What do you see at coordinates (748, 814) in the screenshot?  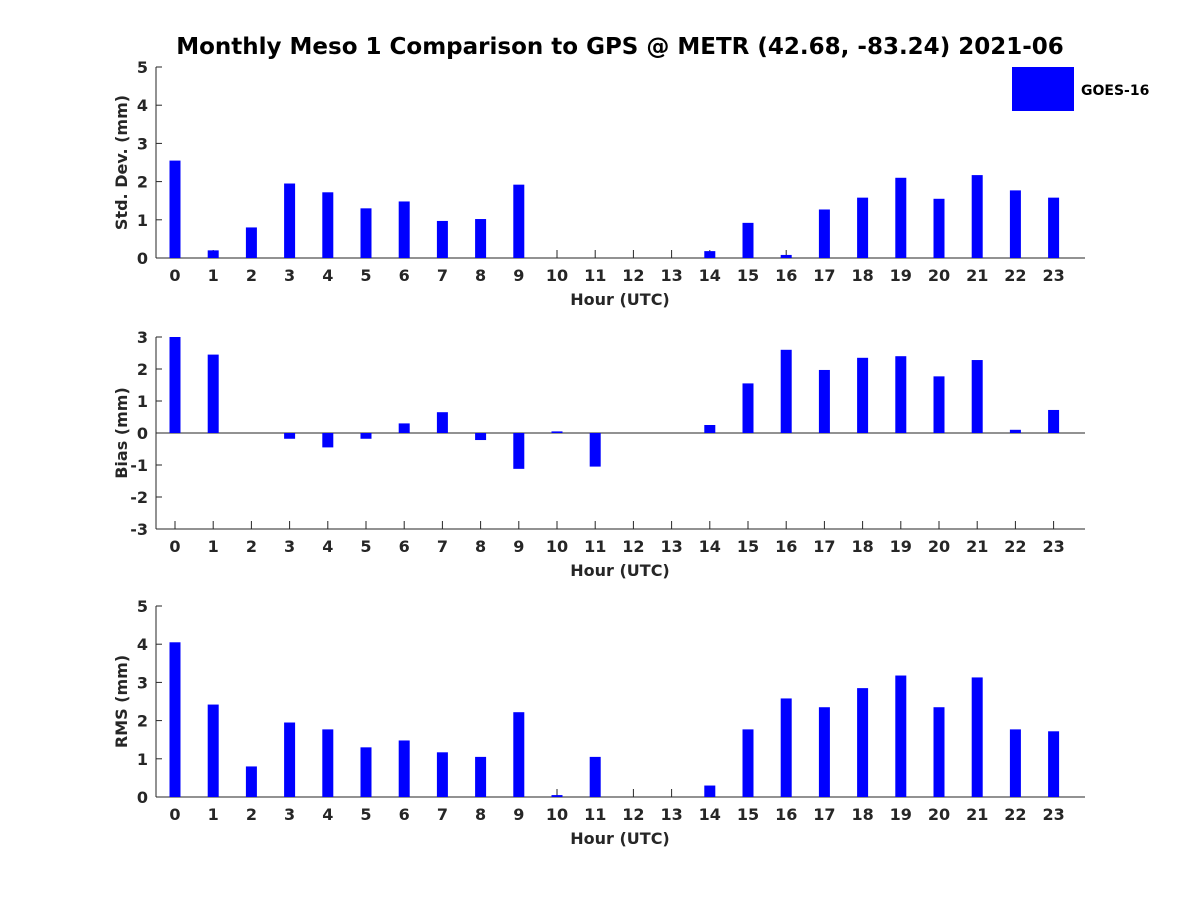 I see `x-tick-label: 15` at bounding box center [748, 814].